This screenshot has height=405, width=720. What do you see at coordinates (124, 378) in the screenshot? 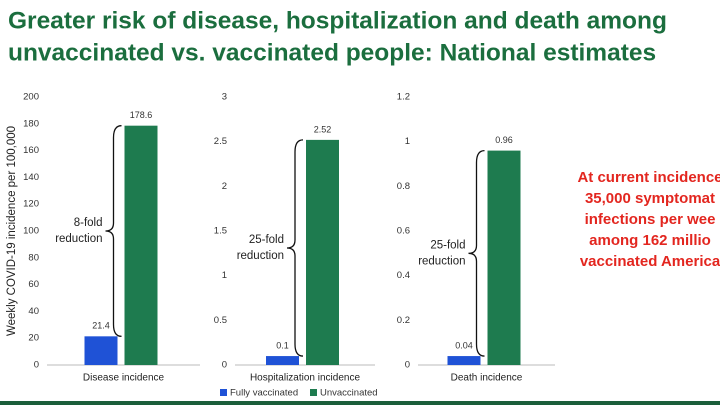
I see `x-tick-label: Disease incidence` at bounding box center [124, 378].